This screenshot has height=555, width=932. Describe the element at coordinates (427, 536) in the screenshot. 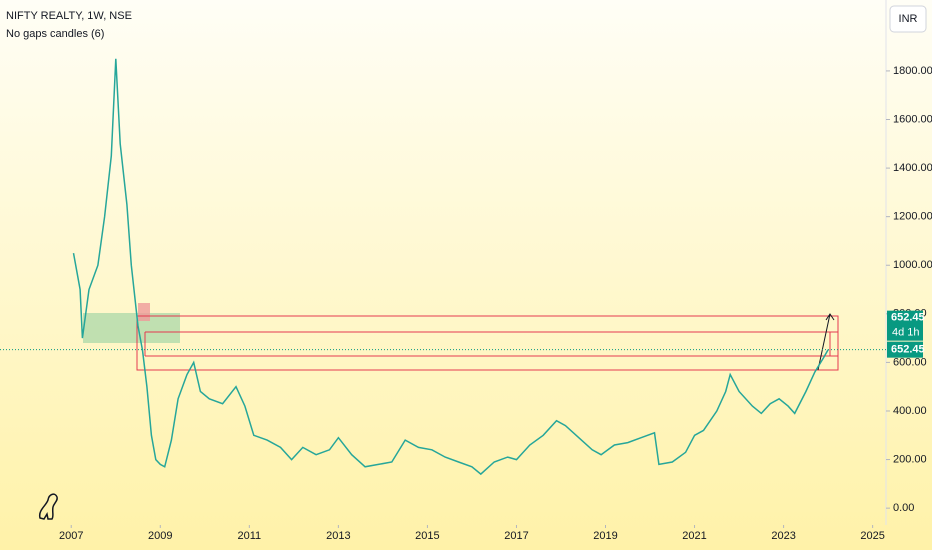

I see `x-tick-label: 2015` at that location.